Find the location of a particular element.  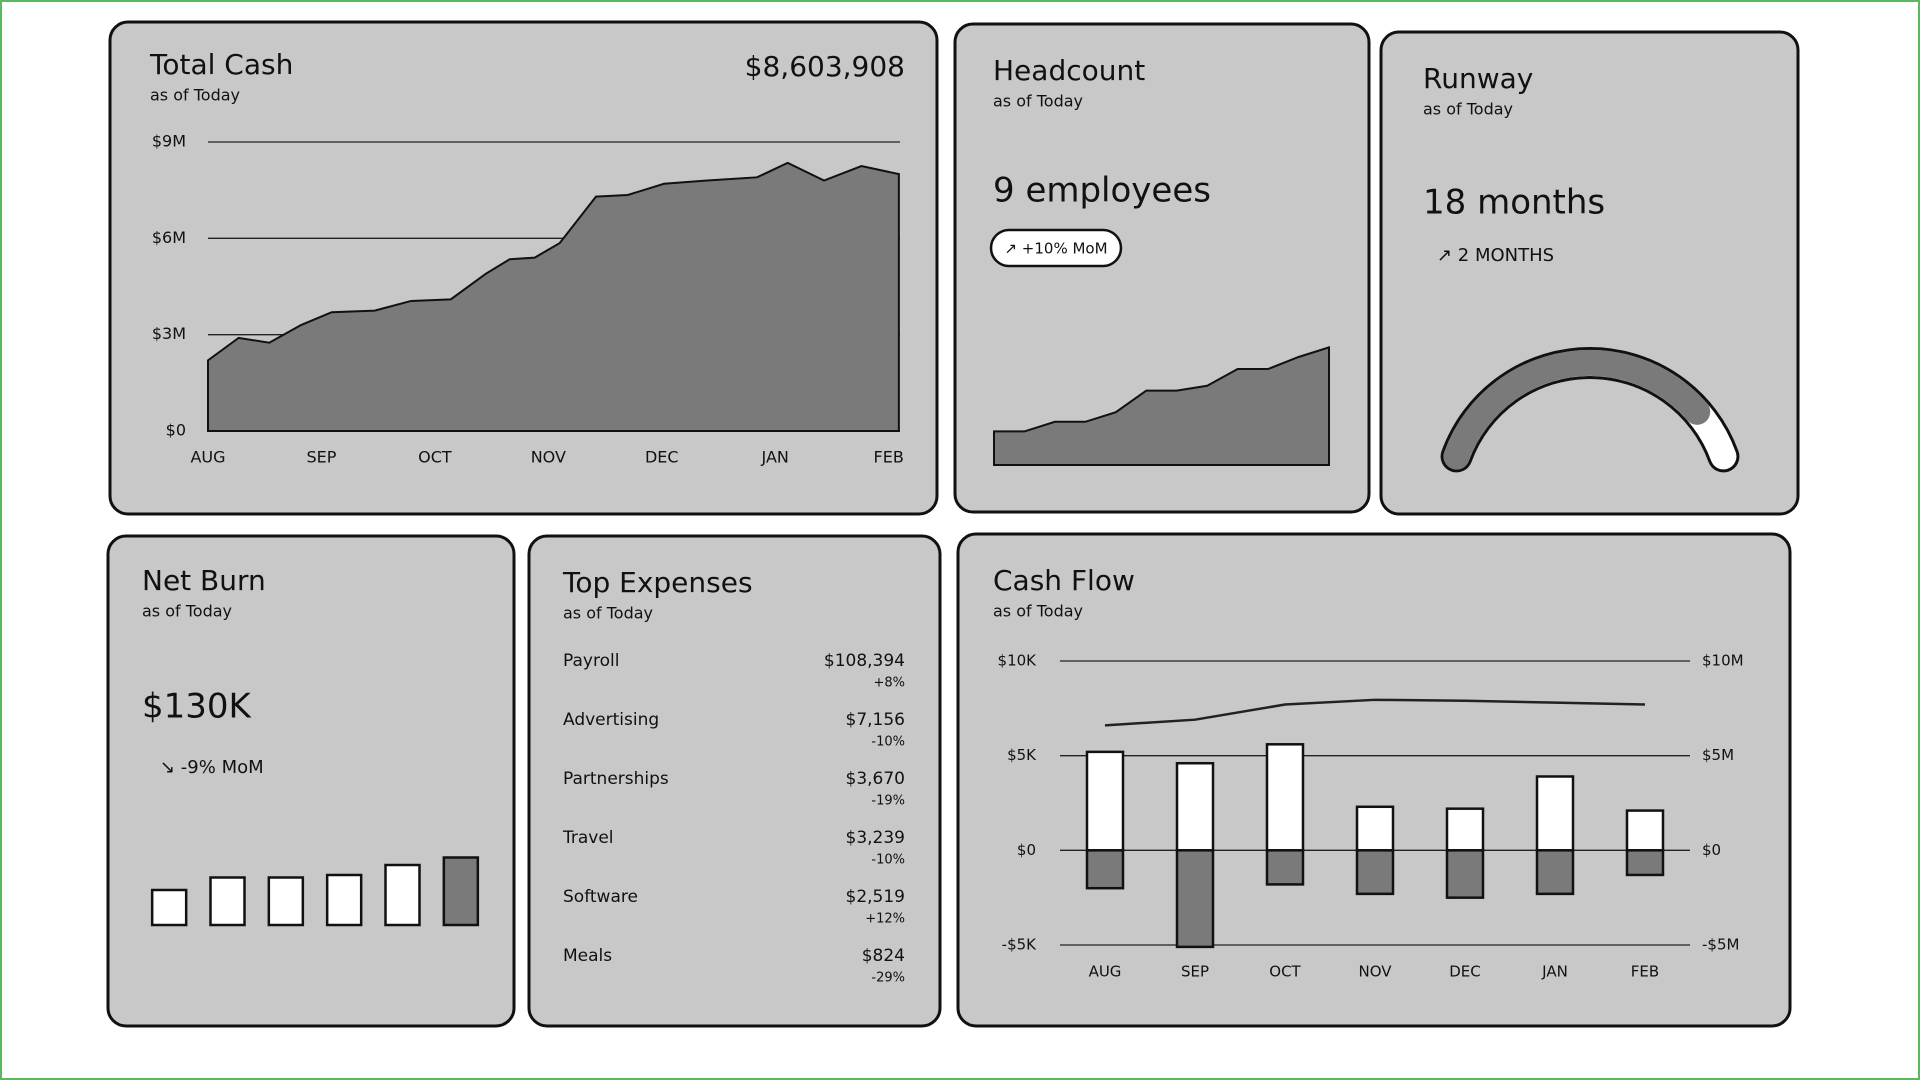

y-tick-label: $9M is located at coordinates (169, 141).